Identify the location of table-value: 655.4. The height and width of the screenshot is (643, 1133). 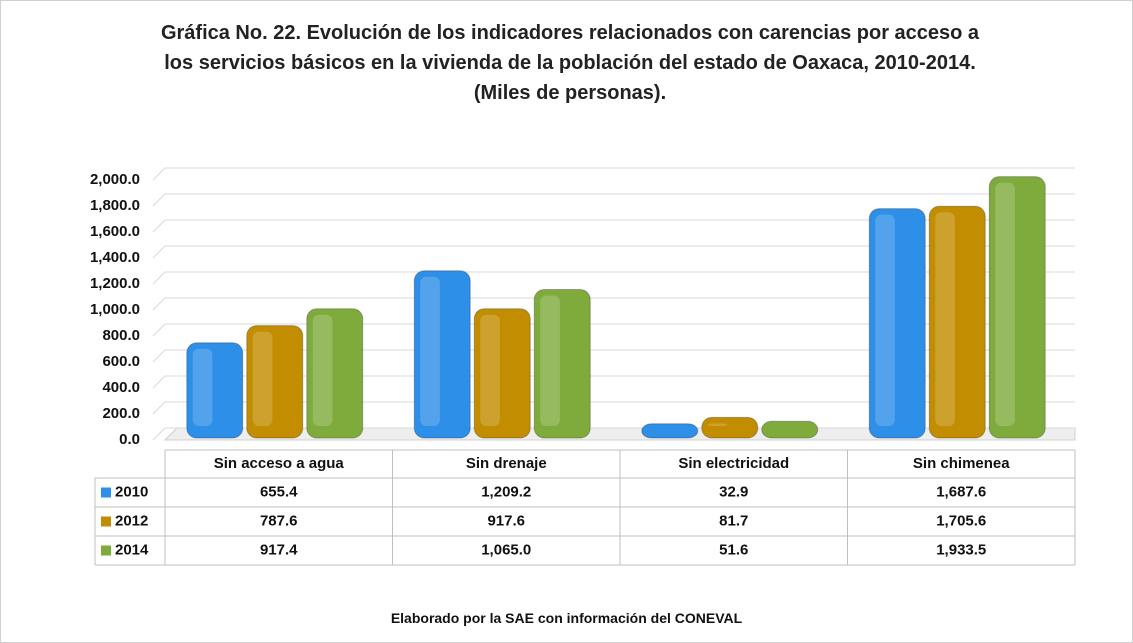
(279, 491).